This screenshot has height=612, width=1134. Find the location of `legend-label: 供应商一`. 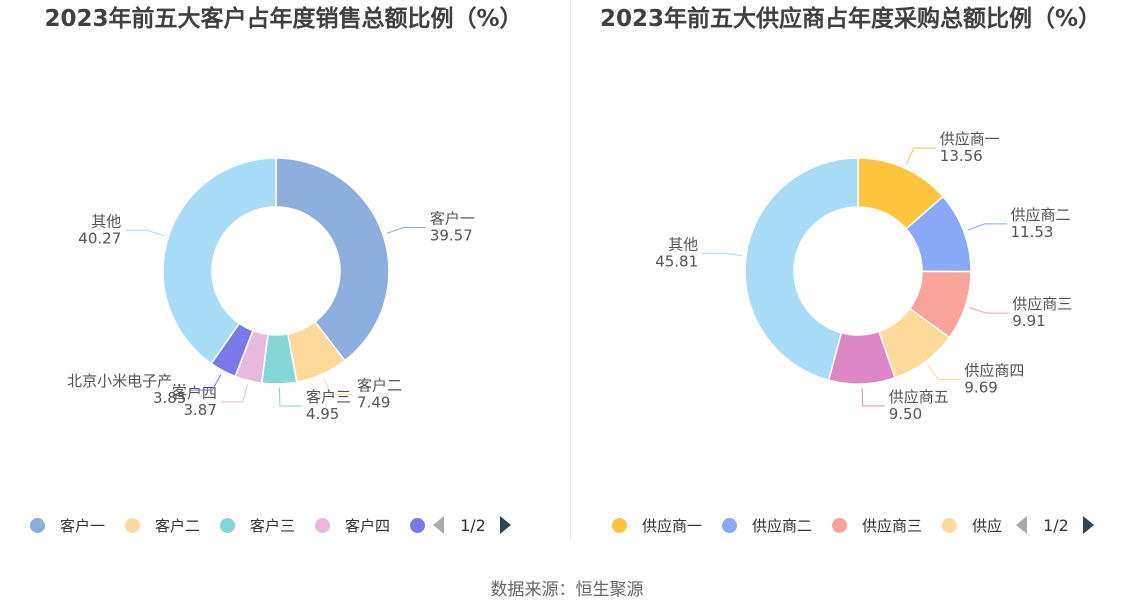

legend-label: 供应商一 is located at coordinates (672, 525).